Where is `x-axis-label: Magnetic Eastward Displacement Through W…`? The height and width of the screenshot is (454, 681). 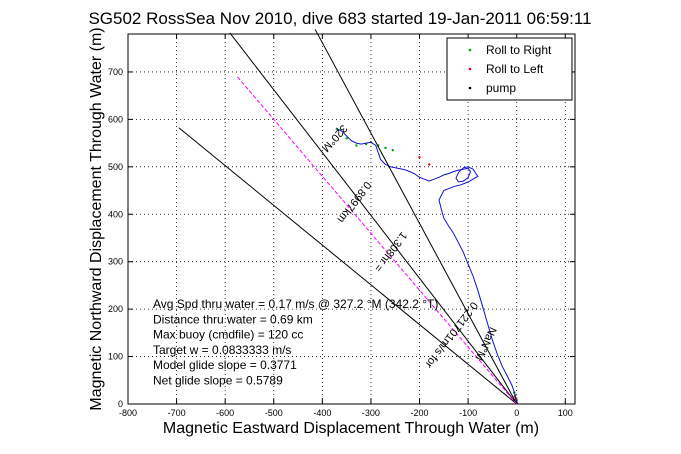
x-axis-label: Magnetic Eastward Displacement Through W… is located at coordinates (351, 428).